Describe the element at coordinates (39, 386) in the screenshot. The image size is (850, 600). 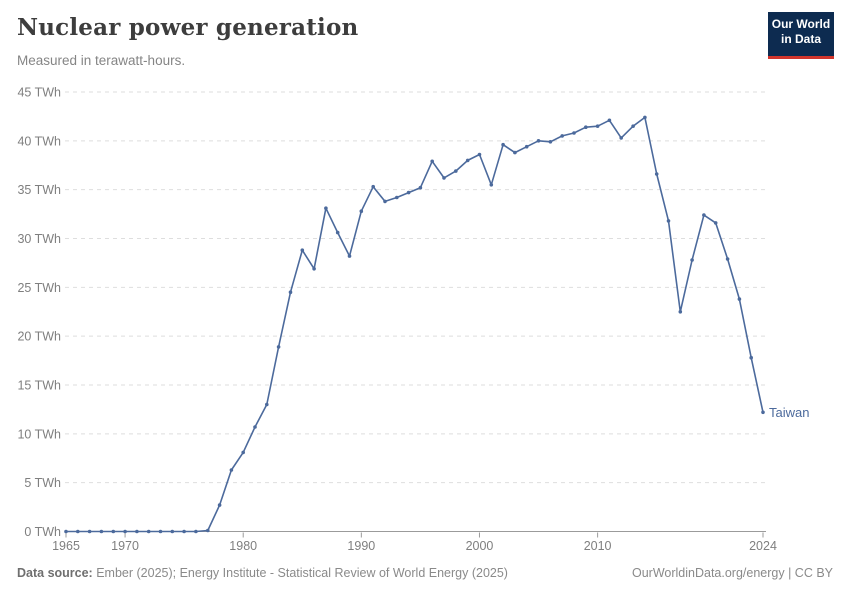
I see `y-axis-tick-label: 15 TWh` at that location.